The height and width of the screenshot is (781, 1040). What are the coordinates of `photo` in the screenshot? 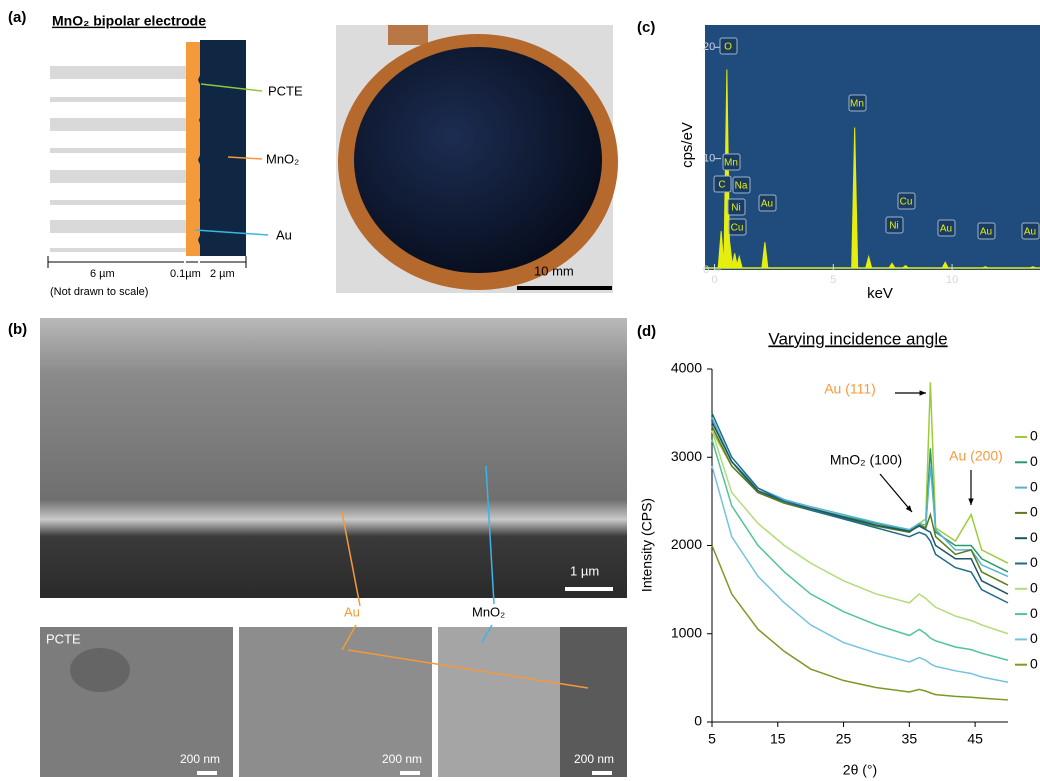 It's located at (477, 159).